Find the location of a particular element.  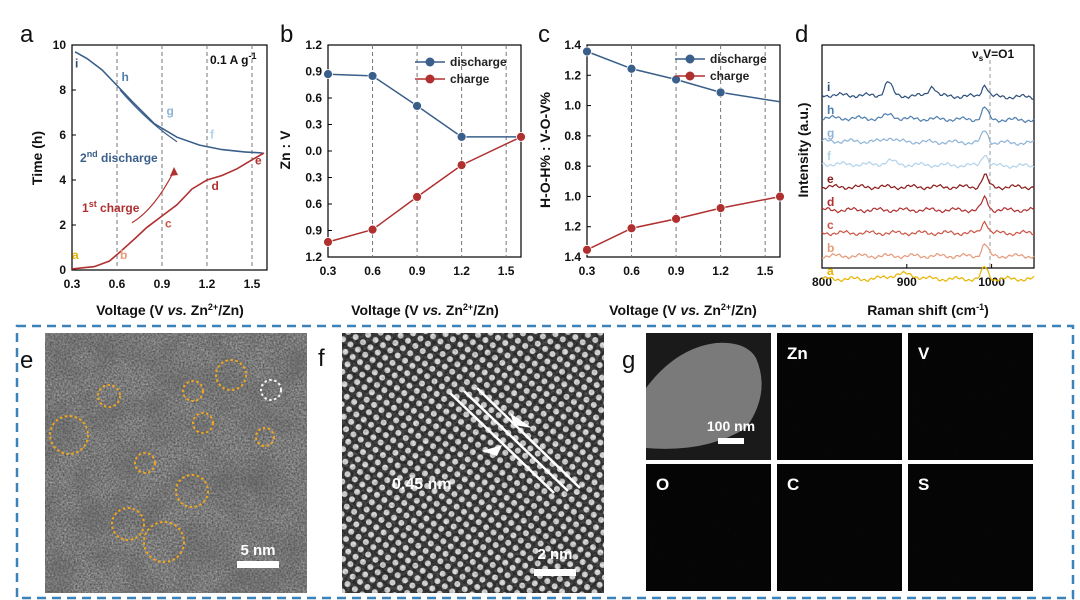

eds-map-label: C is located at coordinates (793, 484).